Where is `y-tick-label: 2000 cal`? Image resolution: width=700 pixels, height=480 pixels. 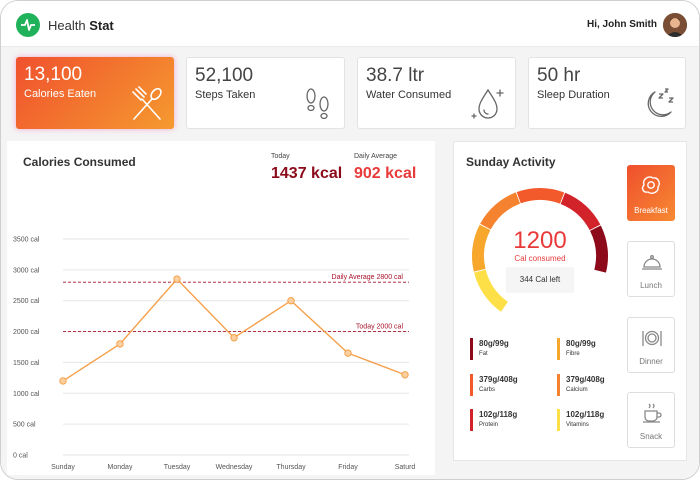 y-tick-label: 2000 cal is located at coordinates (26, 332).